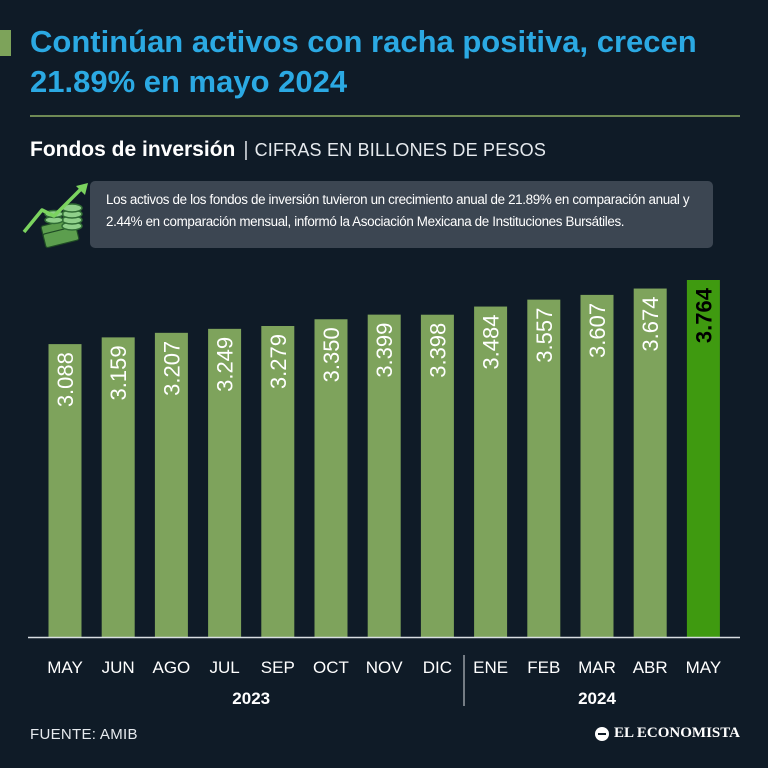  Describe the element at coordinates (437, 350) in the screenshot. I see `bar-value-label: 3.398` at that location.